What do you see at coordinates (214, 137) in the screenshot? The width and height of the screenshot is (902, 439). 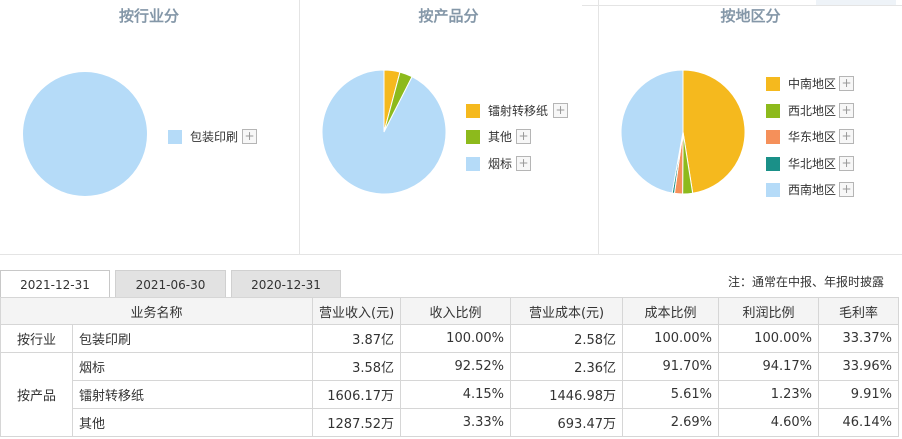 I see `legend-label: 包装印刷` at bounding box center [214, 137].